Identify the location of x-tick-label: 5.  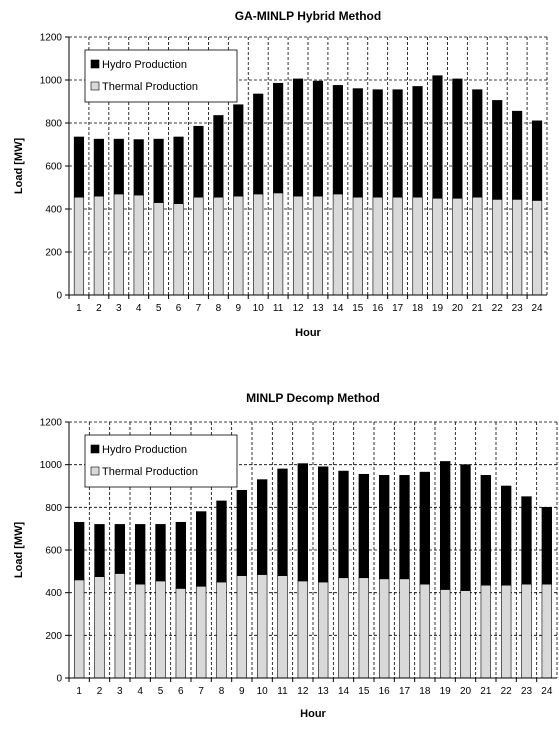
(159, 308).